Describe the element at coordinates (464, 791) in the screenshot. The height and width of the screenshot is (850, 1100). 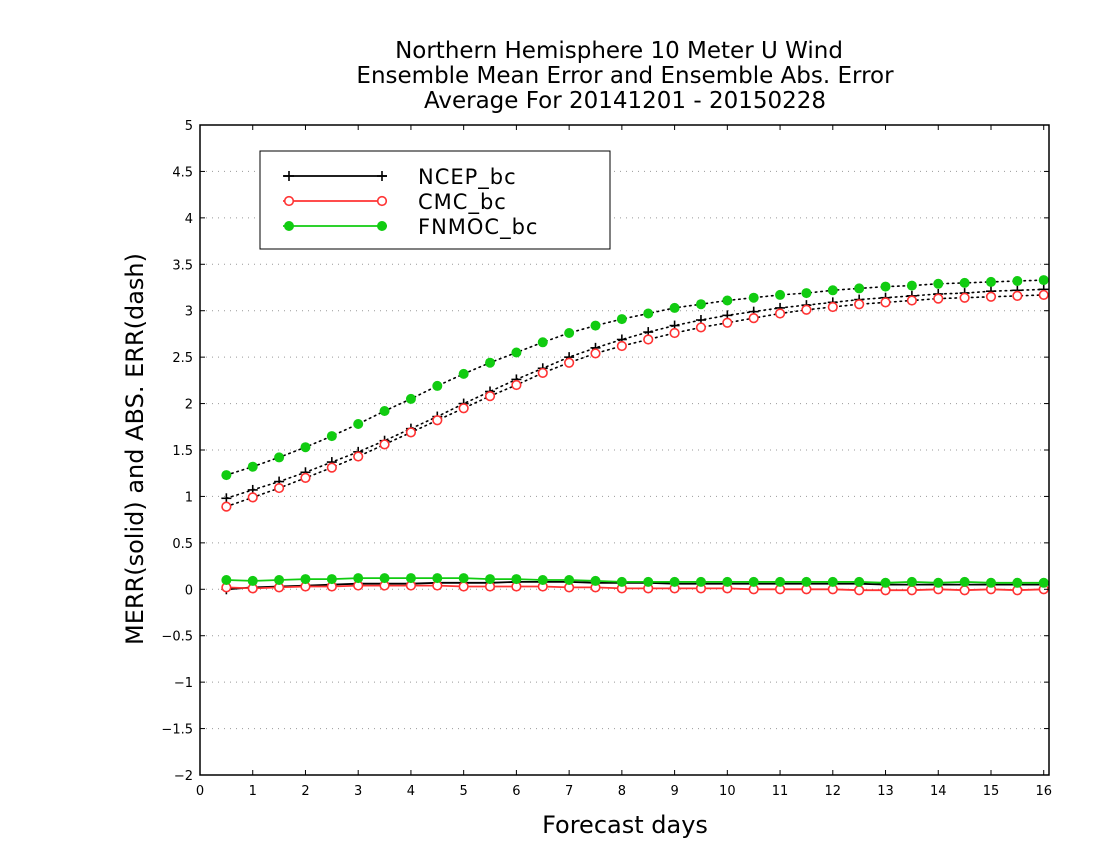
I see `x-tick-label-5: 5` at that location.